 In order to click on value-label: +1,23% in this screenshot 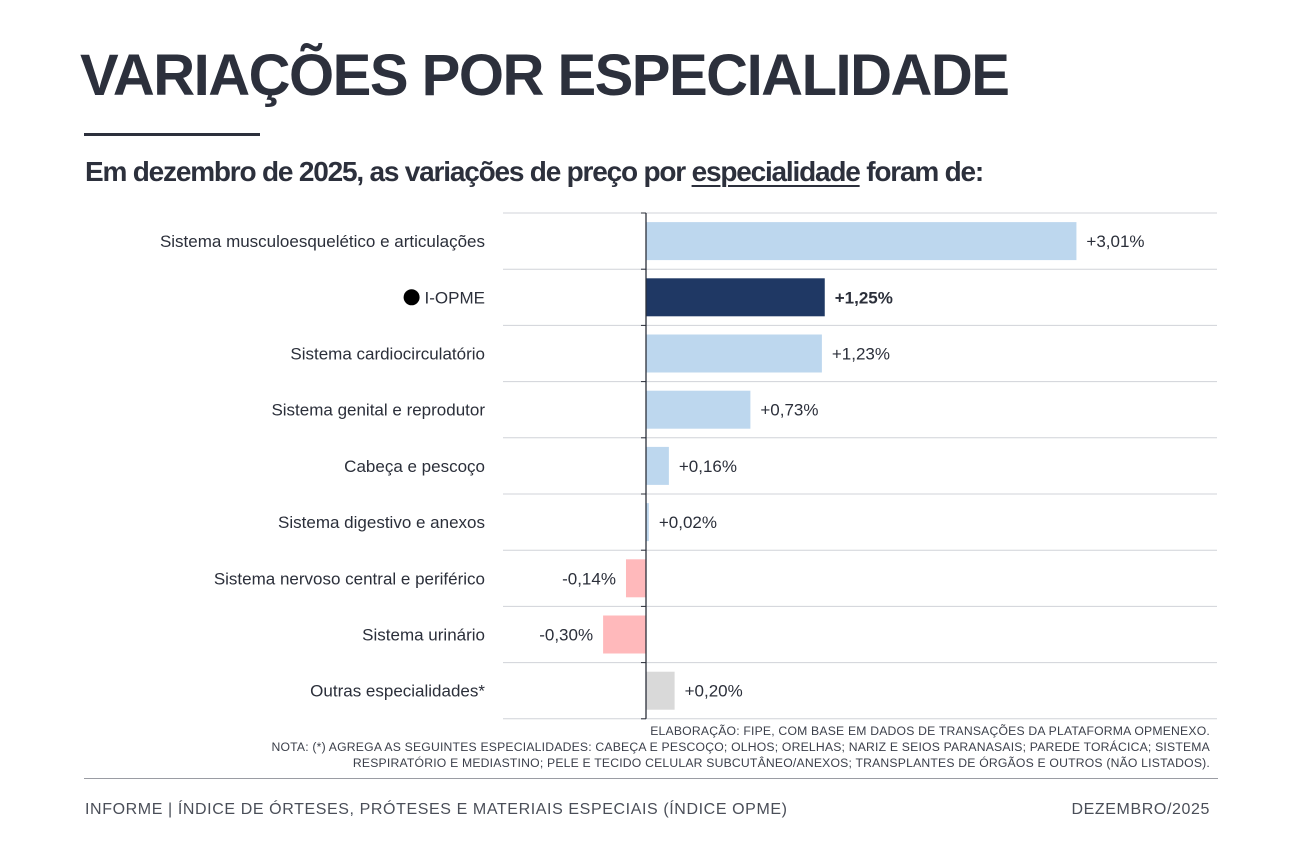, I will do `click(861, 354)`.